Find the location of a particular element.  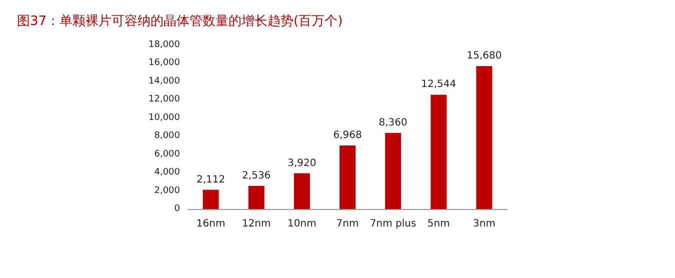

data-label: 8,360 is located at coordinates (393, 122).